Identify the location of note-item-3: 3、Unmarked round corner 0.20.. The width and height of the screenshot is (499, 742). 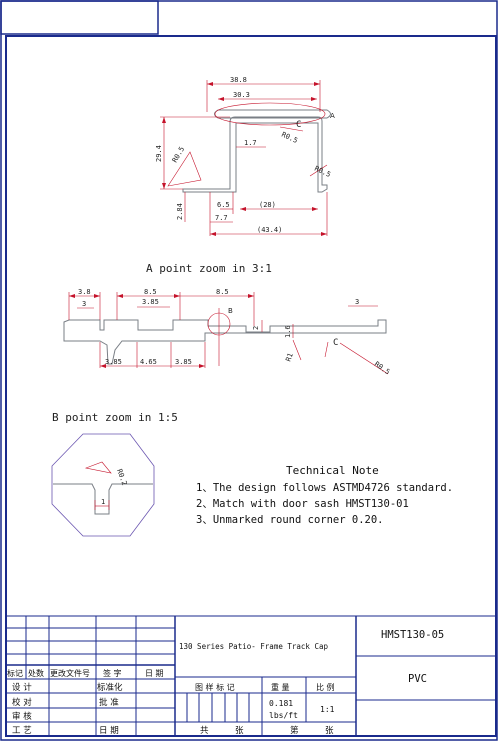
(290, 520).